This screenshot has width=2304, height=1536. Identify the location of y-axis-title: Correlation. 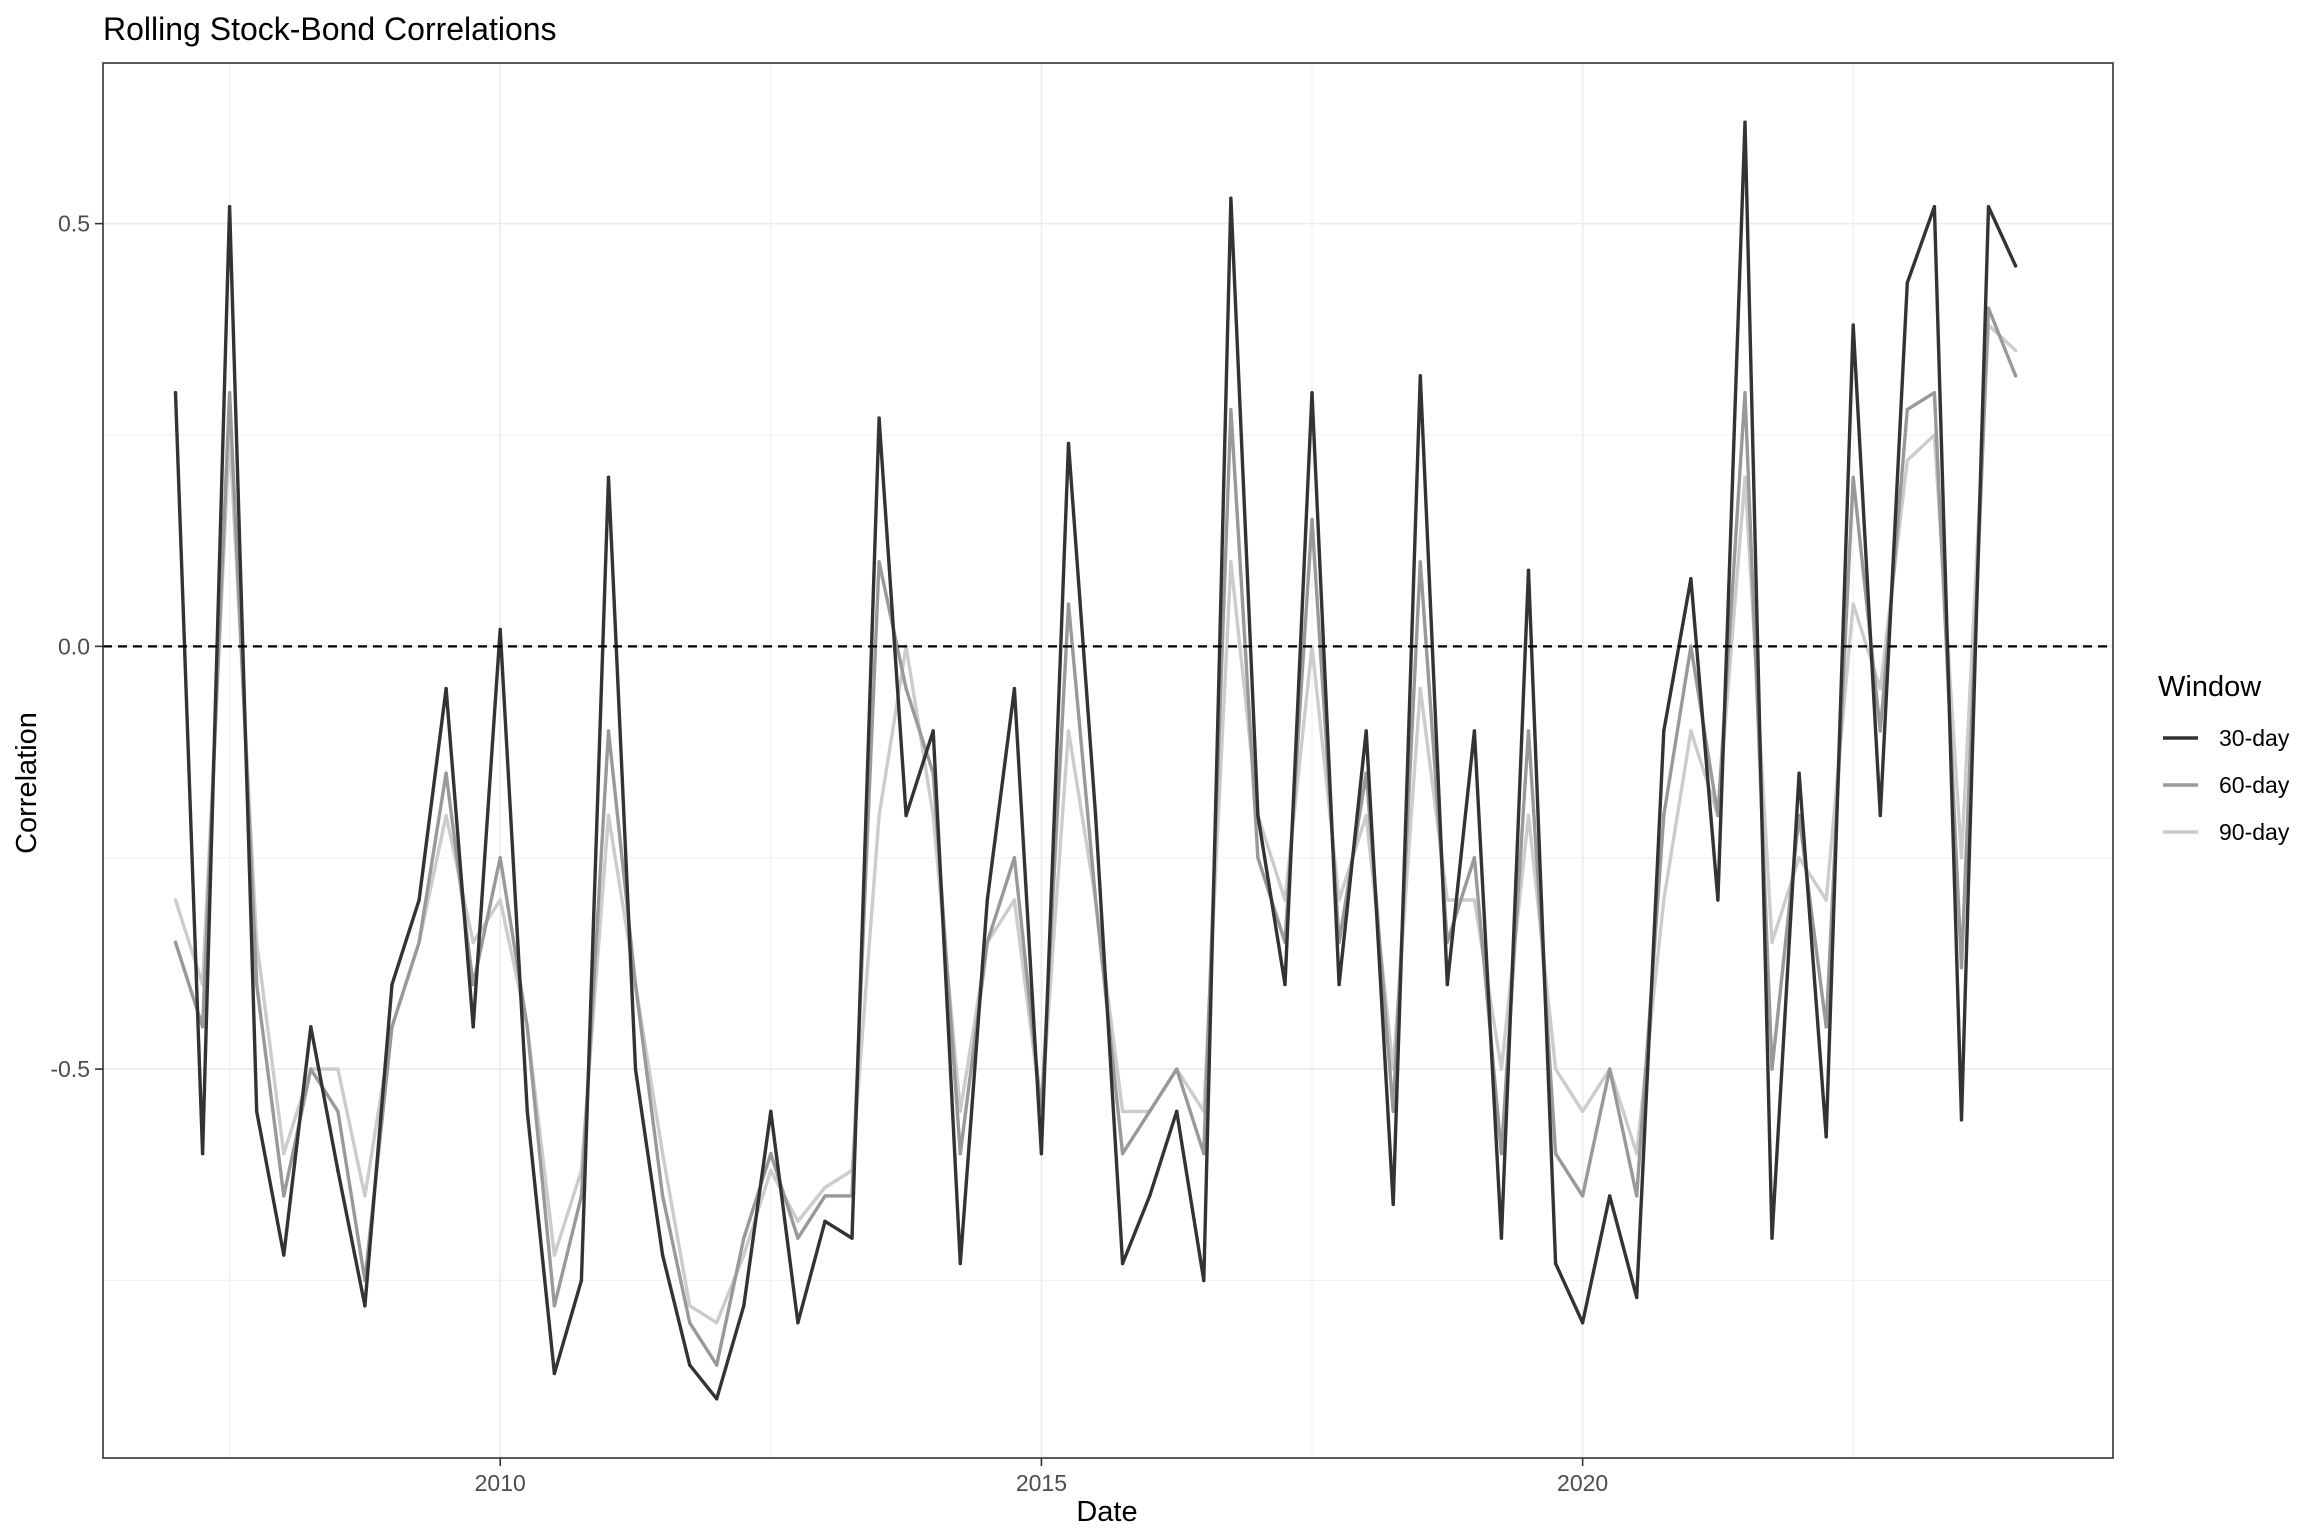
(27, 783).